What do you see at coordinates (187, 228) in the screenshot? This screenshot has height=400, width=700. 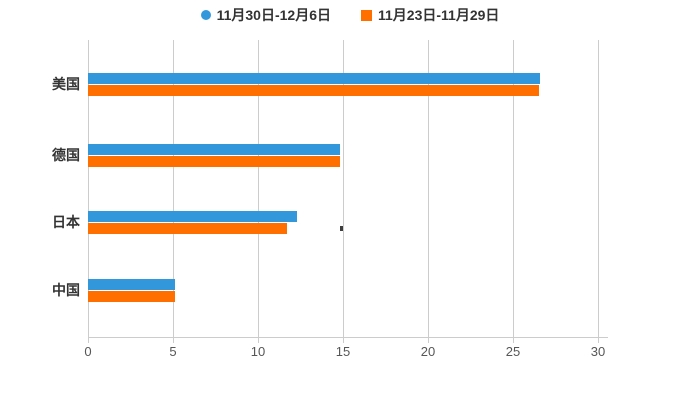 I see `bar-series1-cat2` at bounding box center [187, 228].